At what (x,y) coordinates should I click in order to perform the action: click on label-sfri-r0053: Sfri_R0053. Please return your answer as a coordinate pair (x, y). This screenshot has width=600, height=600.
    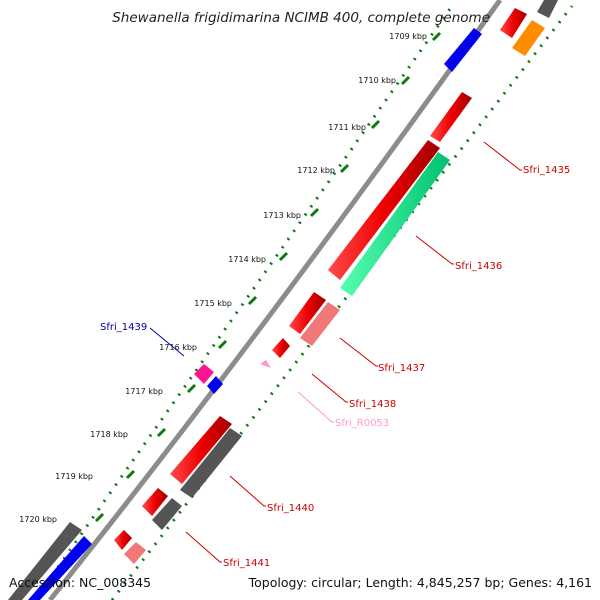
    Looking at the image, I should click on (362, 423).